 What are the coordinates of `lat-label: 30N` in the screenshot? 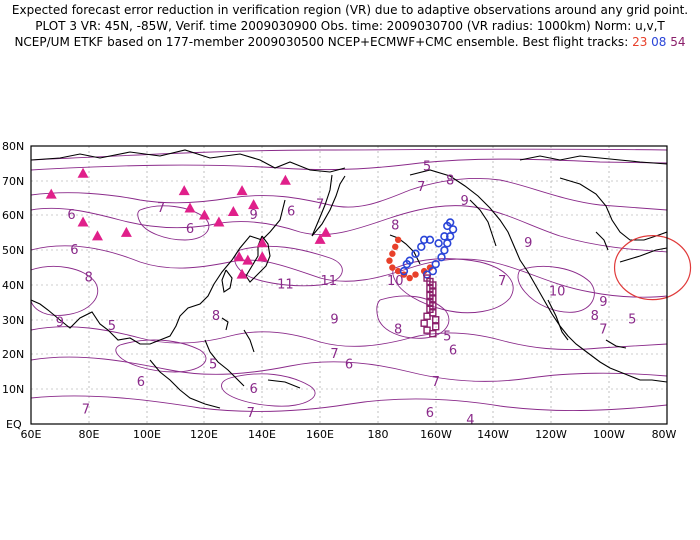 It's located at (13, 320).